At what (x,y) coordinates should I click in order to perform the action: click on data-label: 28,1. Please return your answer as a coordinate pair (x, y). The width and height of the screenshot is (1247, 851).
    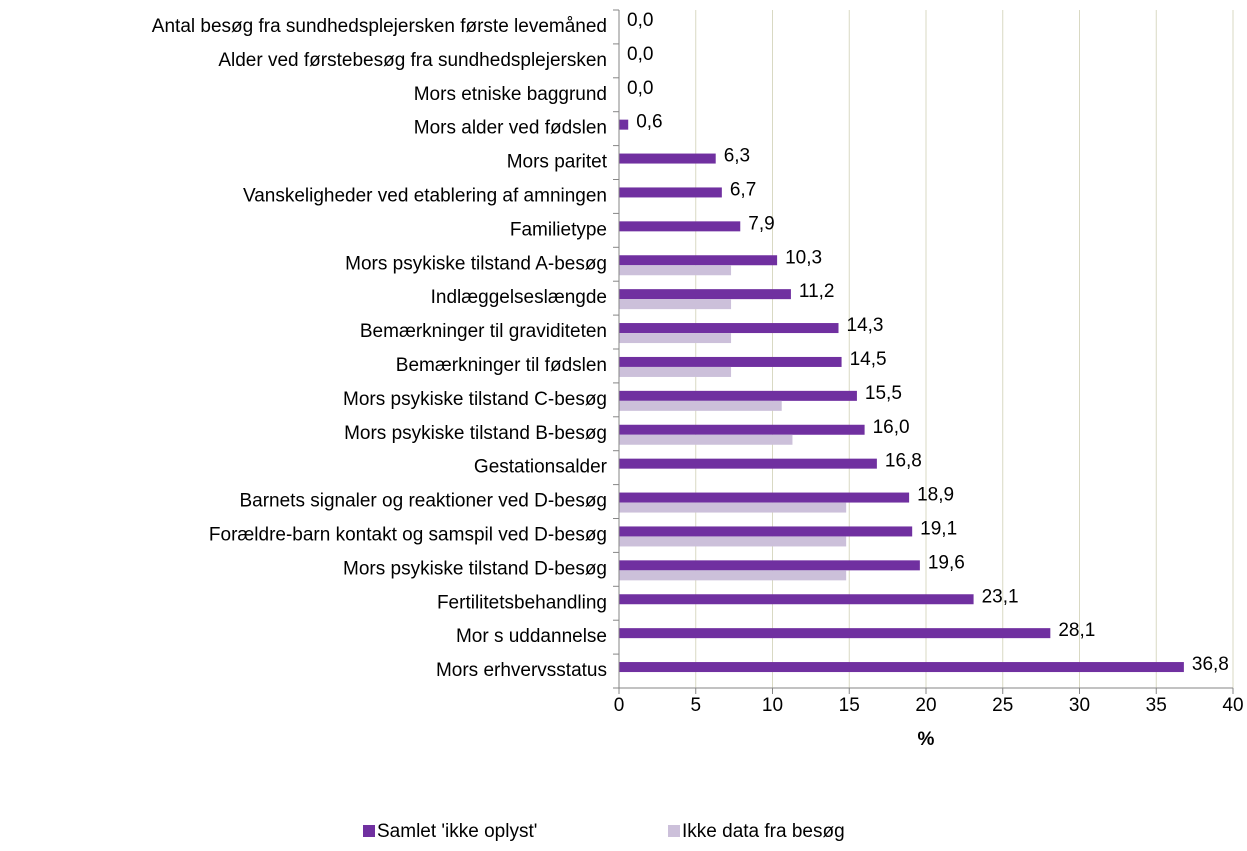
    Looking at the image, I should click on (1076, 630).